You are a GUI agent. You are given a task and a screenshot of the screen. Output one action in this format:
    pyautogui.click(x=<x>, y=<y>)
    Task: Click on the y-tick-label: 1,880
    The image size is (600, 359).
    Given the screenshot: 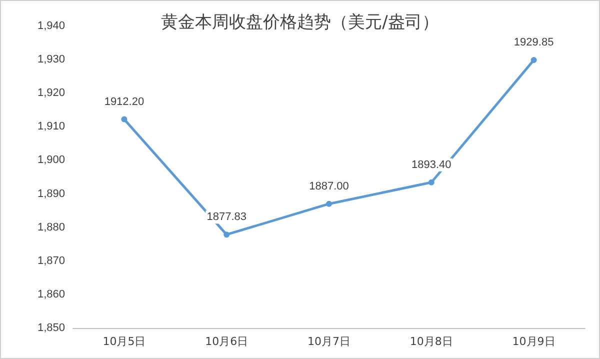 What is the action you would take?
    pyautogui.click(x=51, y=227)
    